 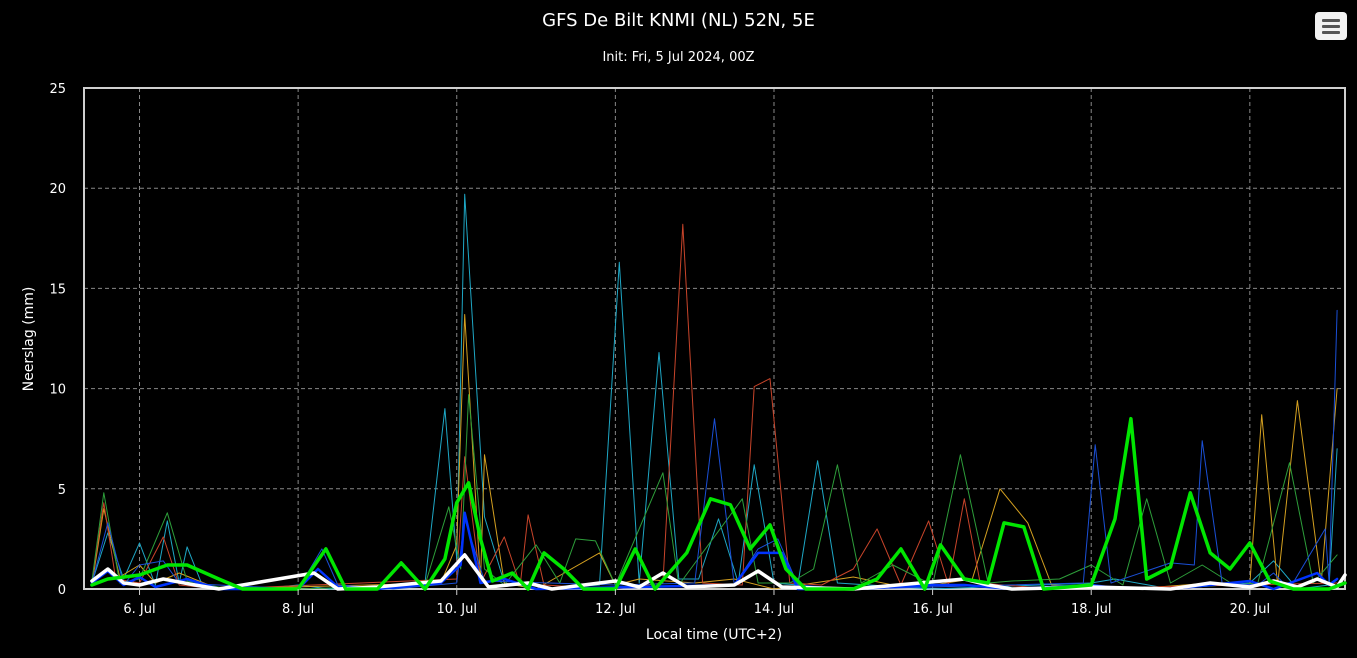 I want to click on x-tick-label: 16. Jul, so click(x=932, y=609).